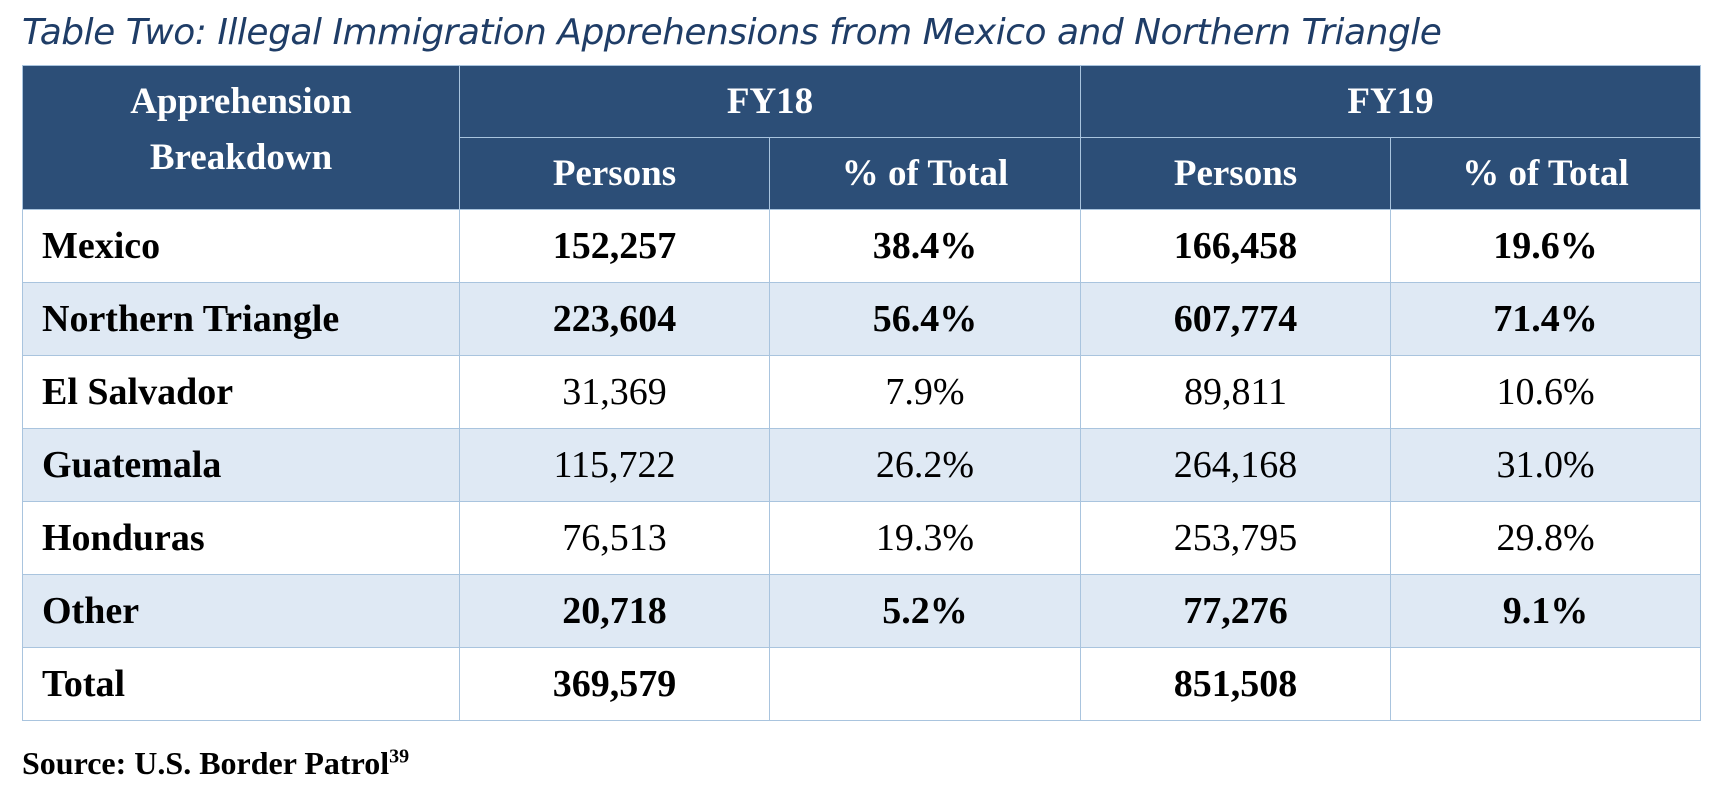  What do you see at coordinates (925, 538) in the screenshot?
I see `cell-fy18-percent: 19.3%` at bounding box center [925, 538].